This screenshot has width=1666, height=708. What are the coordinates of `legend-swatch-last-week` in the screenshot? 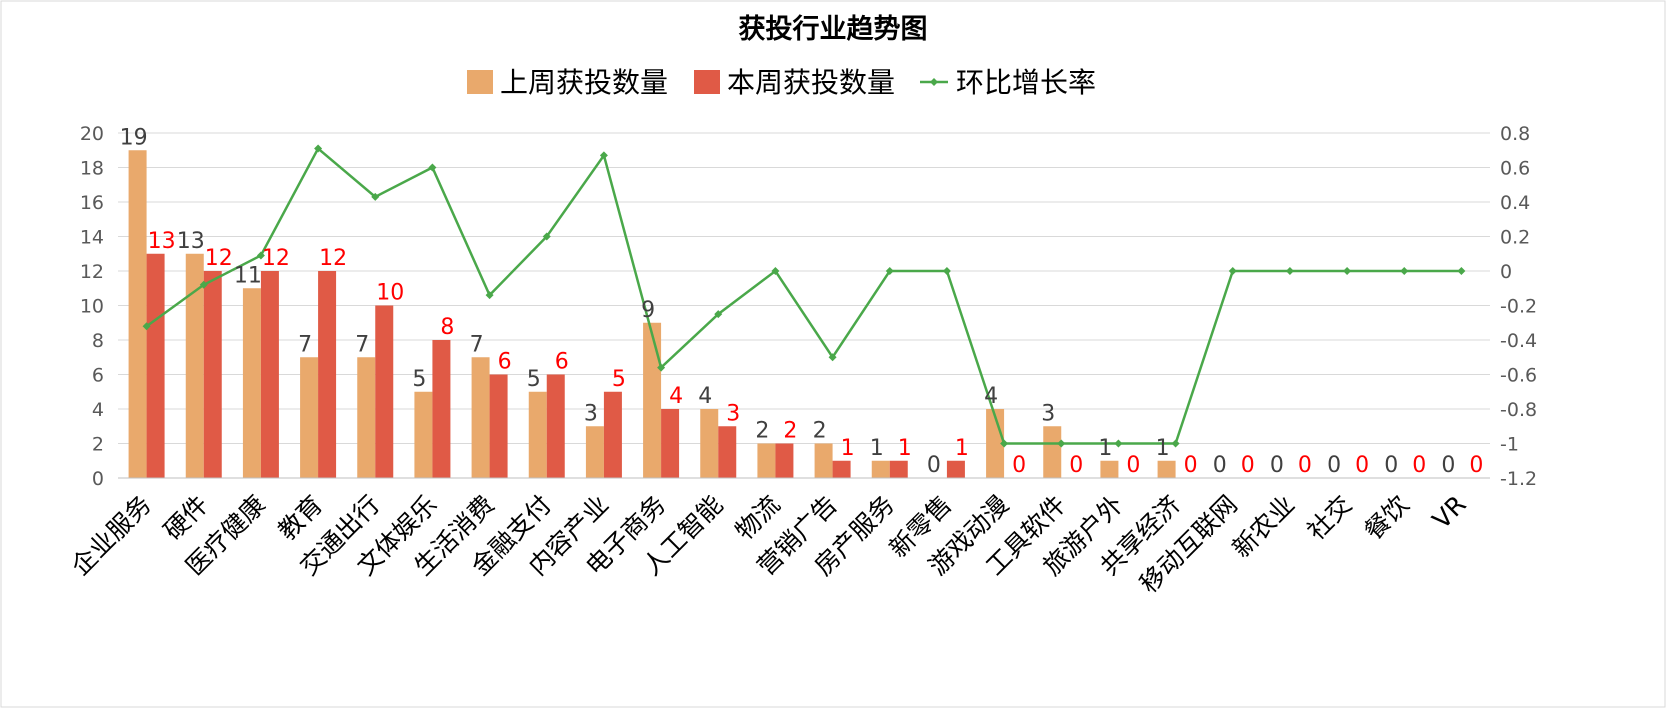 It's located at (480, 82).